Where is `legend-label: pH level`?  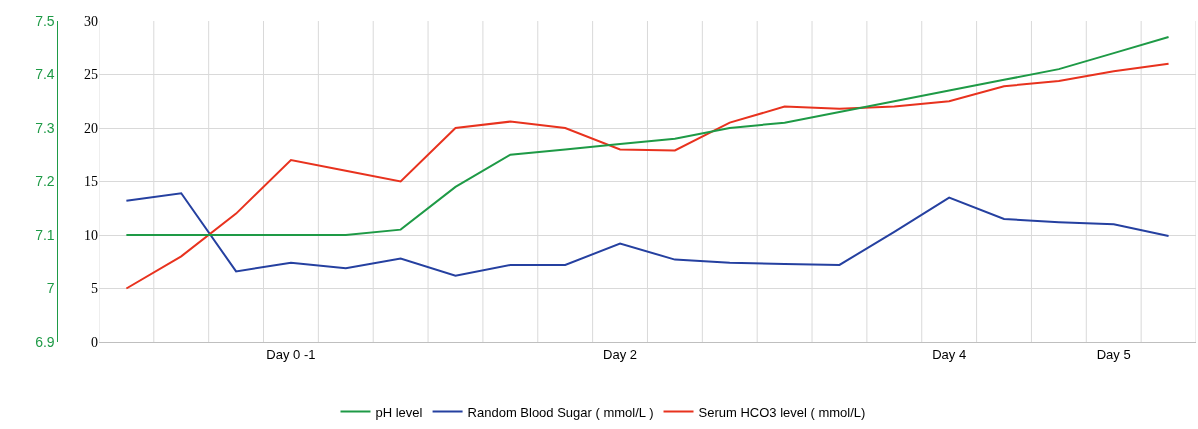 legend-label: pH level is located at coordinates (399, 412).